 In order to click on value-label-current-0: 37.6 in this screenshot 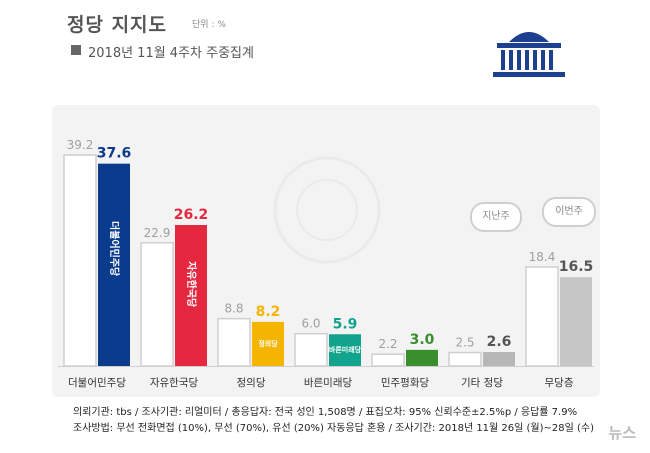, I will do `click(114, 154)`.